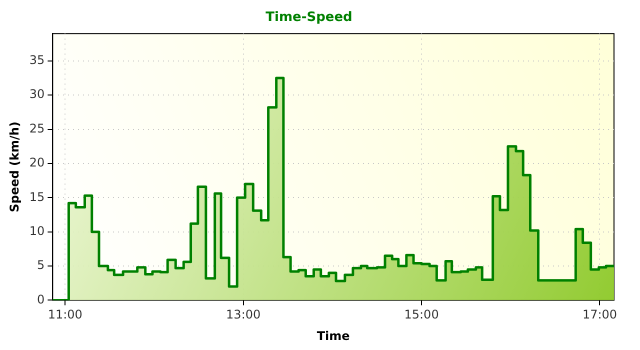  I want to click on x-tick-label: 11:00, so click(65, 315).